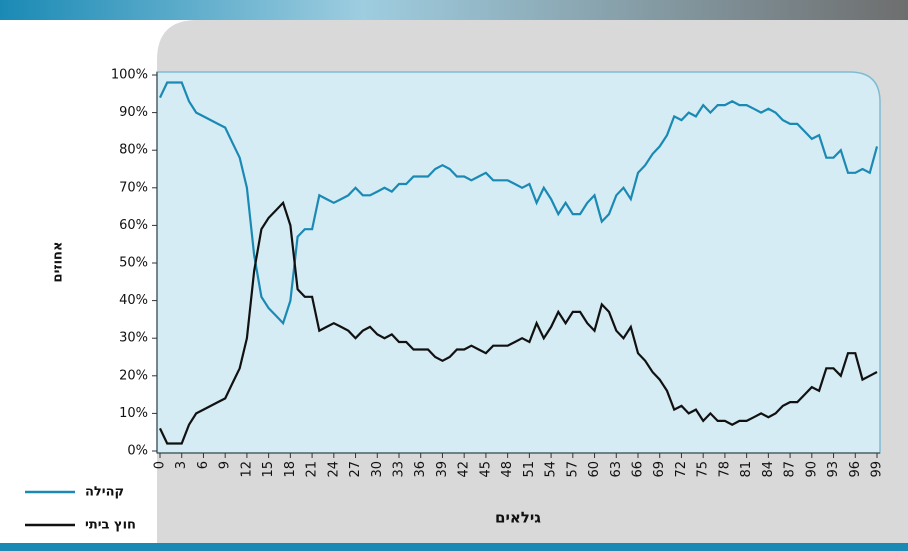  I want to click on x-tick-label: 3, so click(181, 465).